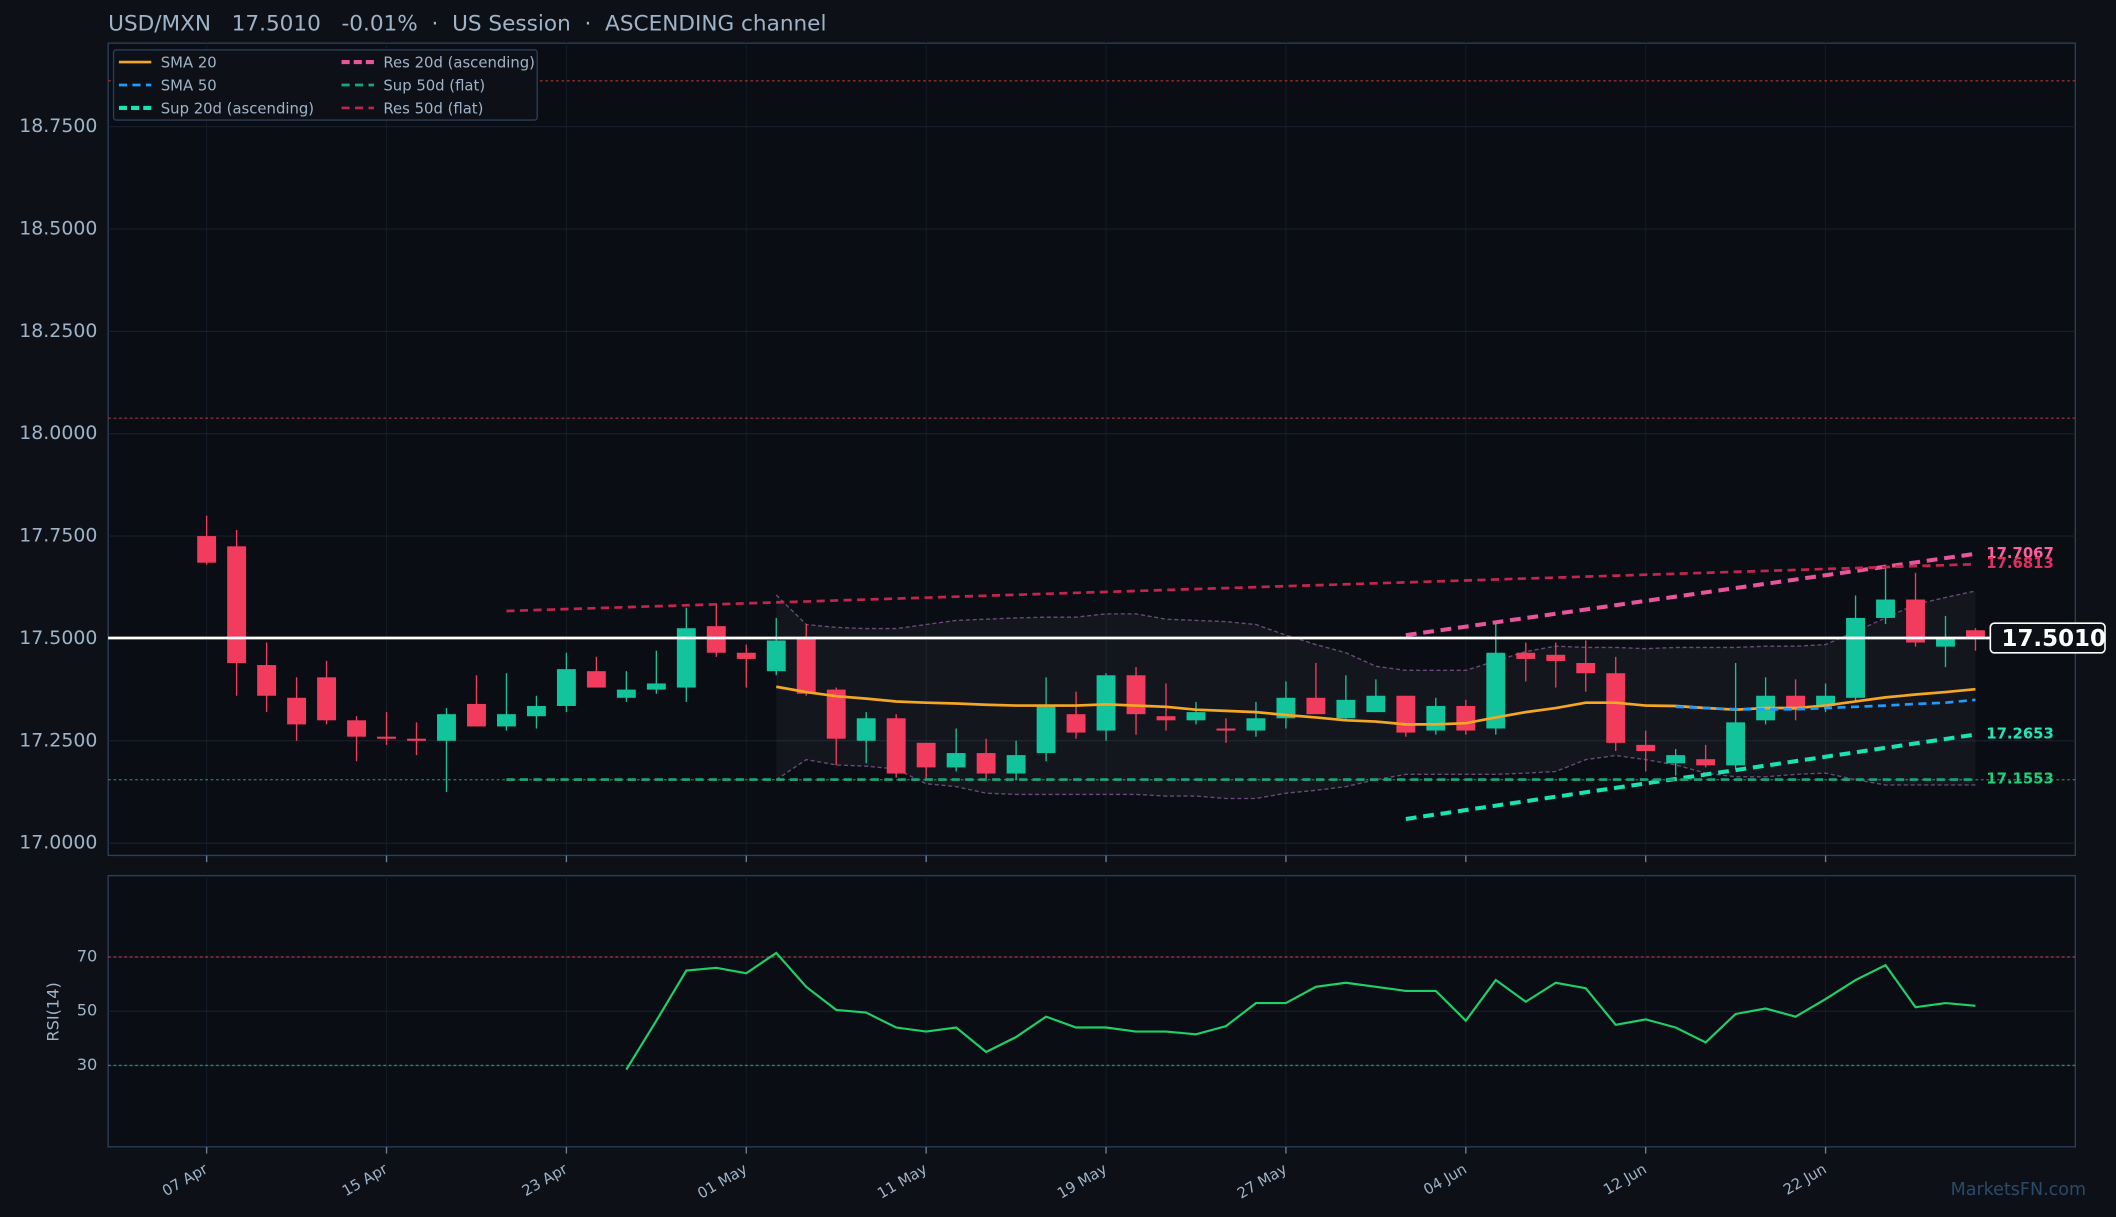 The height and width of the screenshot is (1217, 2116). What do you see at coordinates (325, 85) in the screenshot?
I see `legend-box` at bounding box center [325, 85].